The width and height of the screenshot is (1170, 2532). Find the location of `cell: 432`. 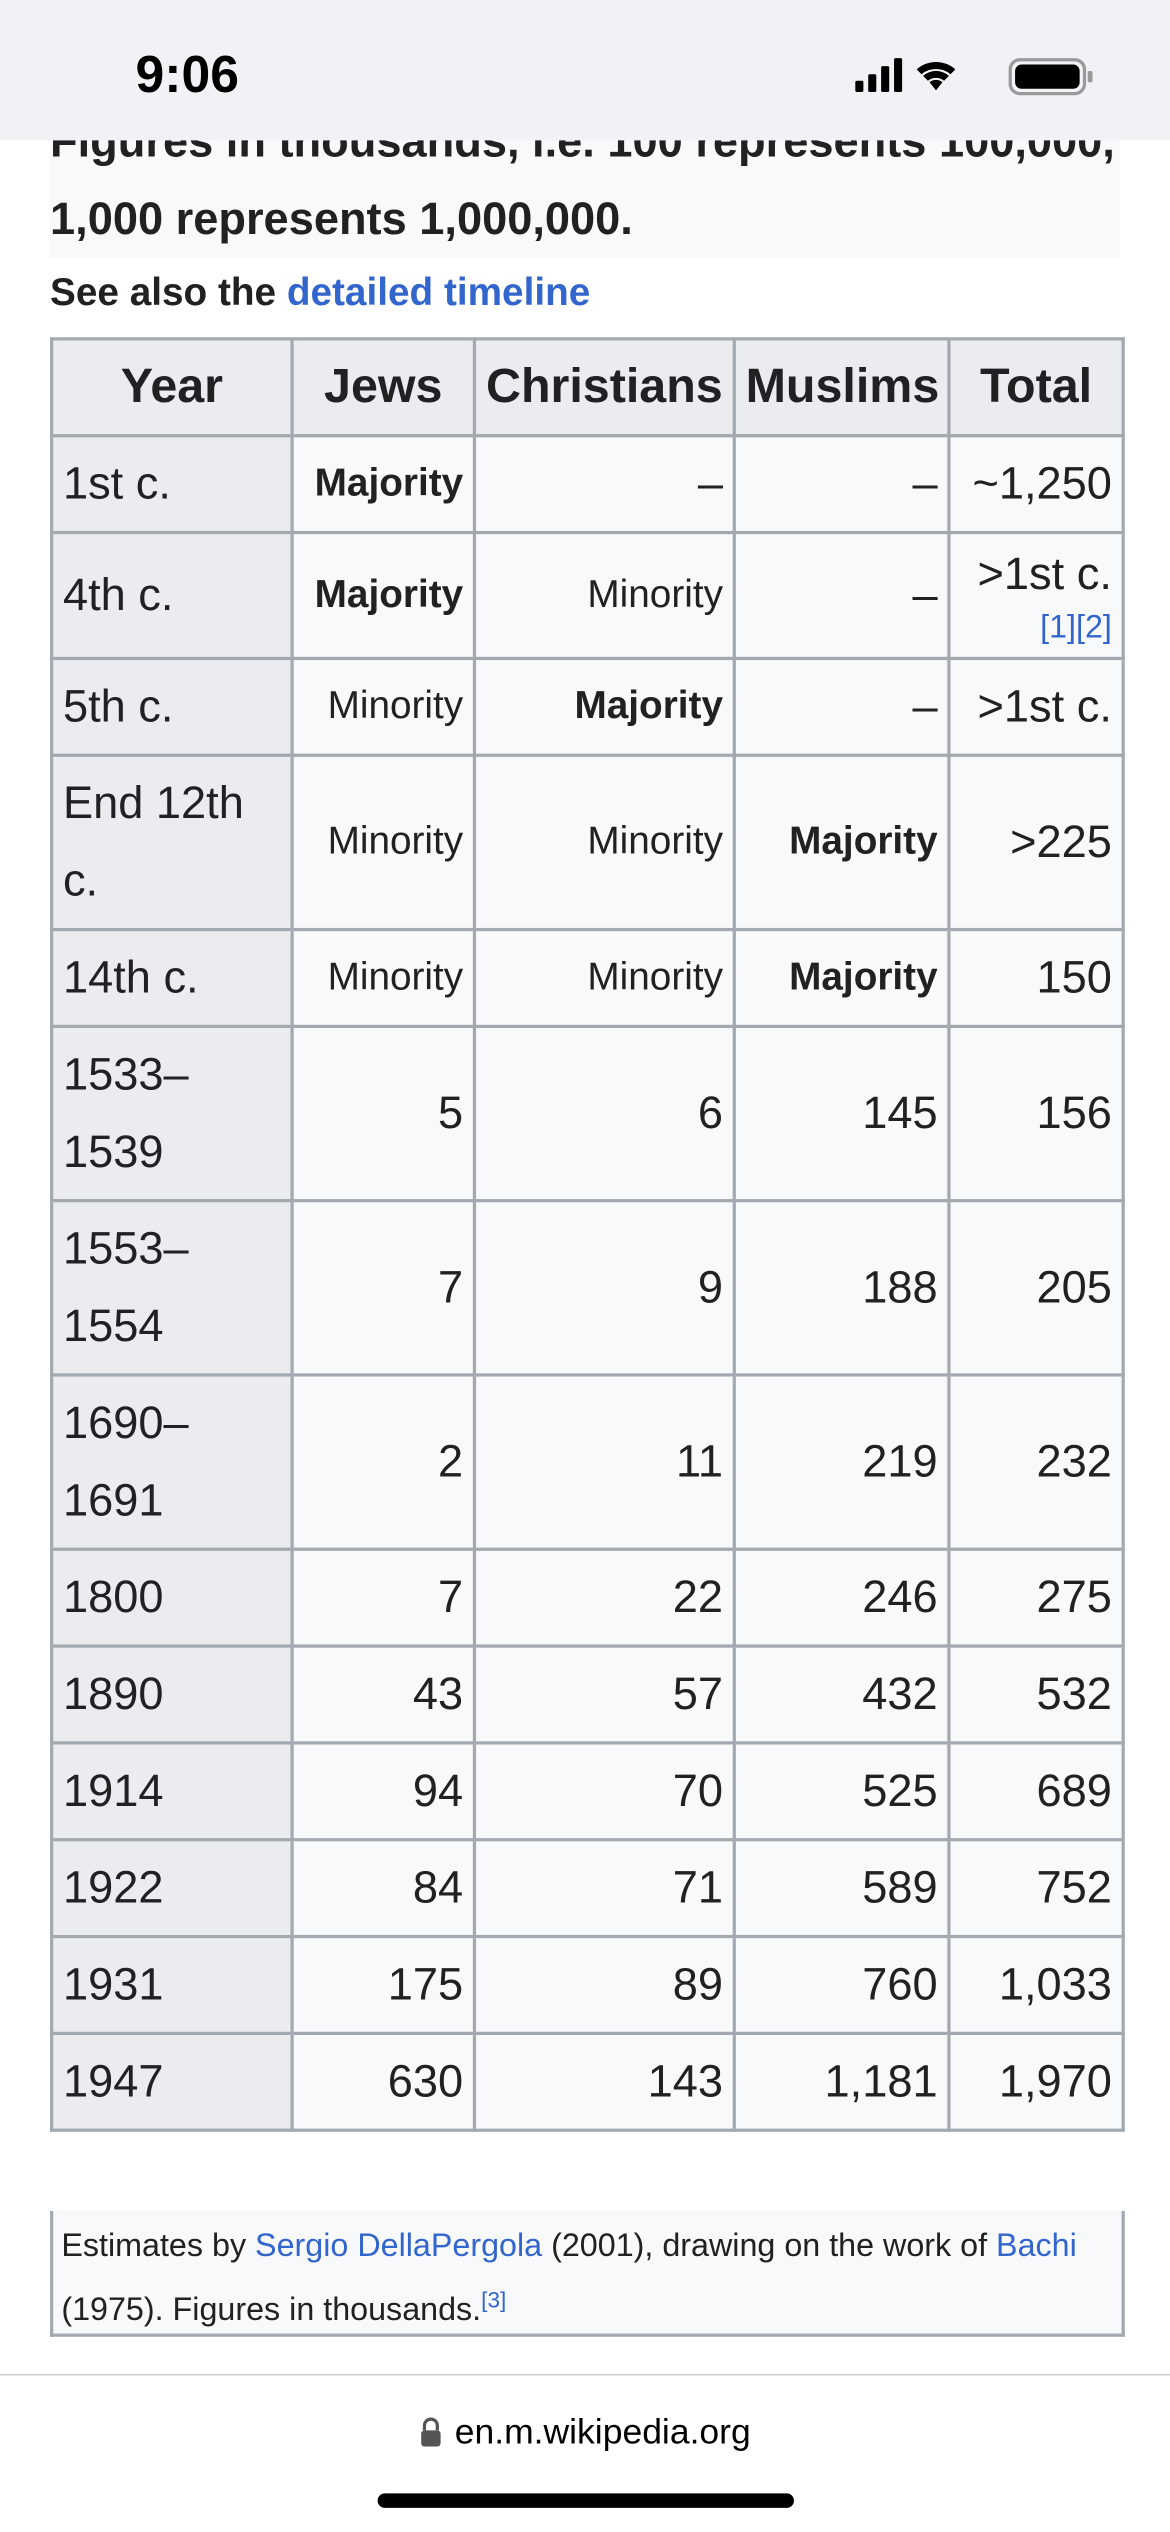

cell: 432 is located at coordinates (841, 1694).